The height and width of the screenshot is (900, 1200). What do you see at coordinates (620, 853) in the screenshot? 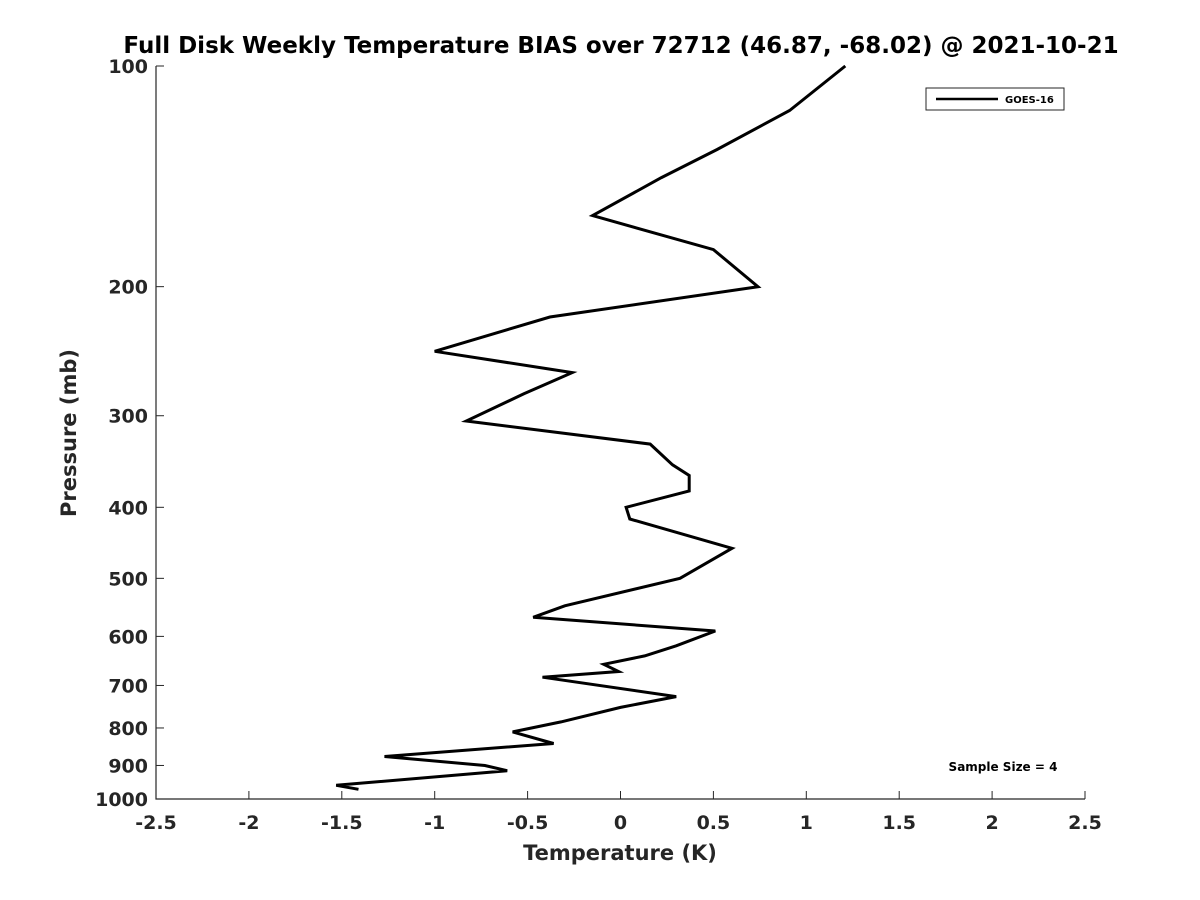
I see `x-axis-label: Temperature (K)` at bounding box center [620, 853].